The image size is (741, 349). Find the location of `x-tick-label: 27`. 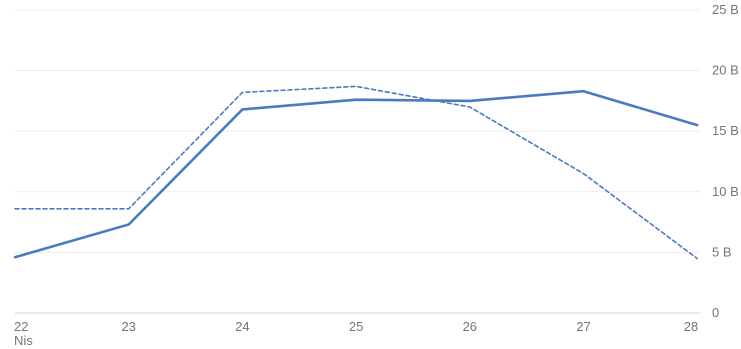

x-tick-label: 27 is located at coordinates (583, 326).